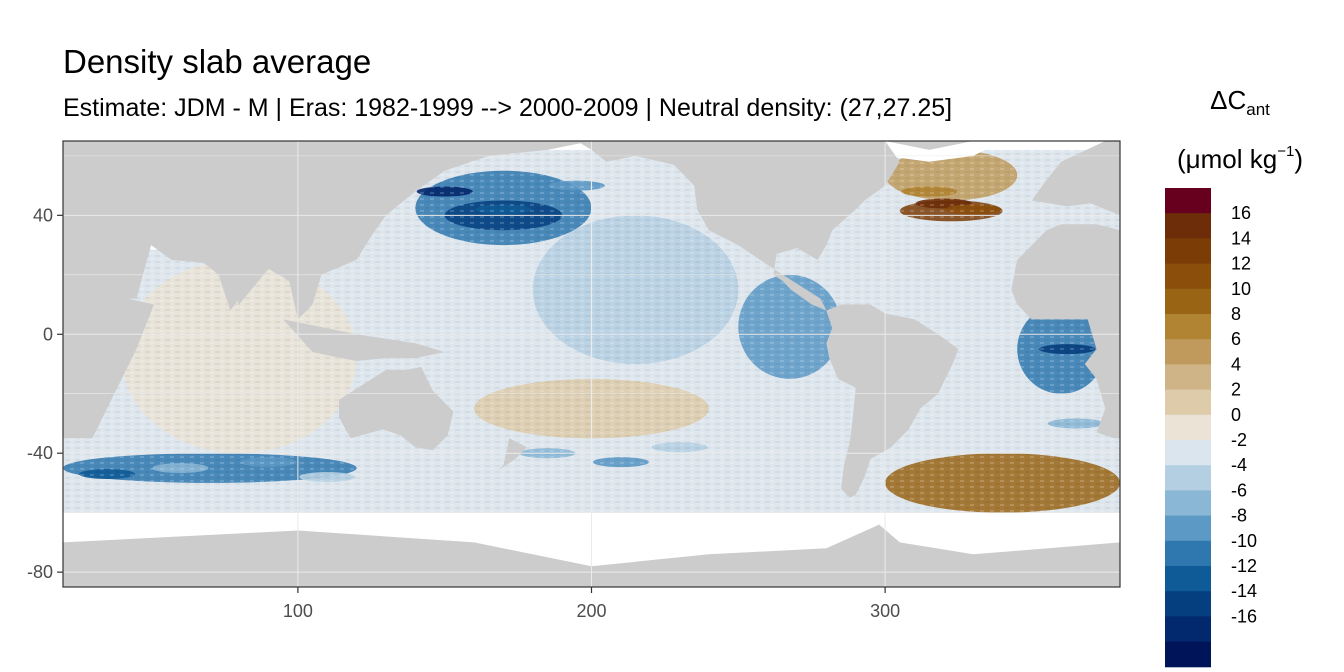 The width and height of the screenshot is (1344, 672). What do you see at coordinates (1236, 339) in the screenshot?
I see `legend-label-6: 6` at bounding box center [1236, 339].